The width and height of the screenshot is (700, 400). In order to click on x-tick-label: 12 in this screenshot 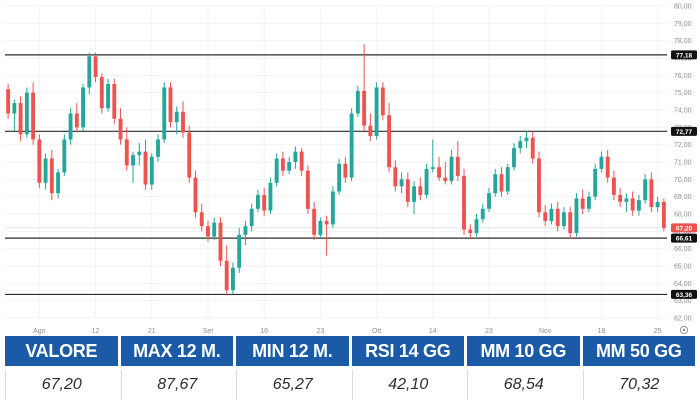, I will do `click(96, 331)`.